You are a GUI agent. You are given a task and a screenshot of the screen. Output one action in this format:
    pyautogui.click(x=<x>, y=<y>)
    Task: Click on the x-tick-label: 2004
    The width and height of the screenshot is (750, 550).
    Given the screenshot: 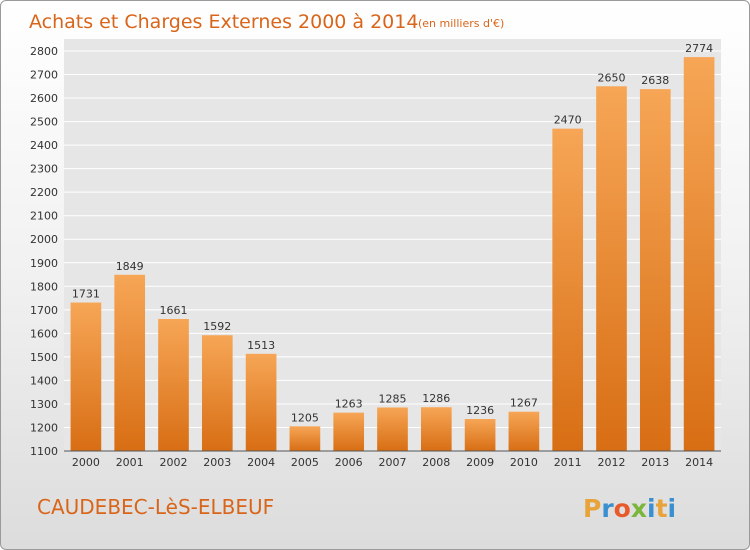 What is the action you would take?
    pyautogui.click(x=261, y=462)
    